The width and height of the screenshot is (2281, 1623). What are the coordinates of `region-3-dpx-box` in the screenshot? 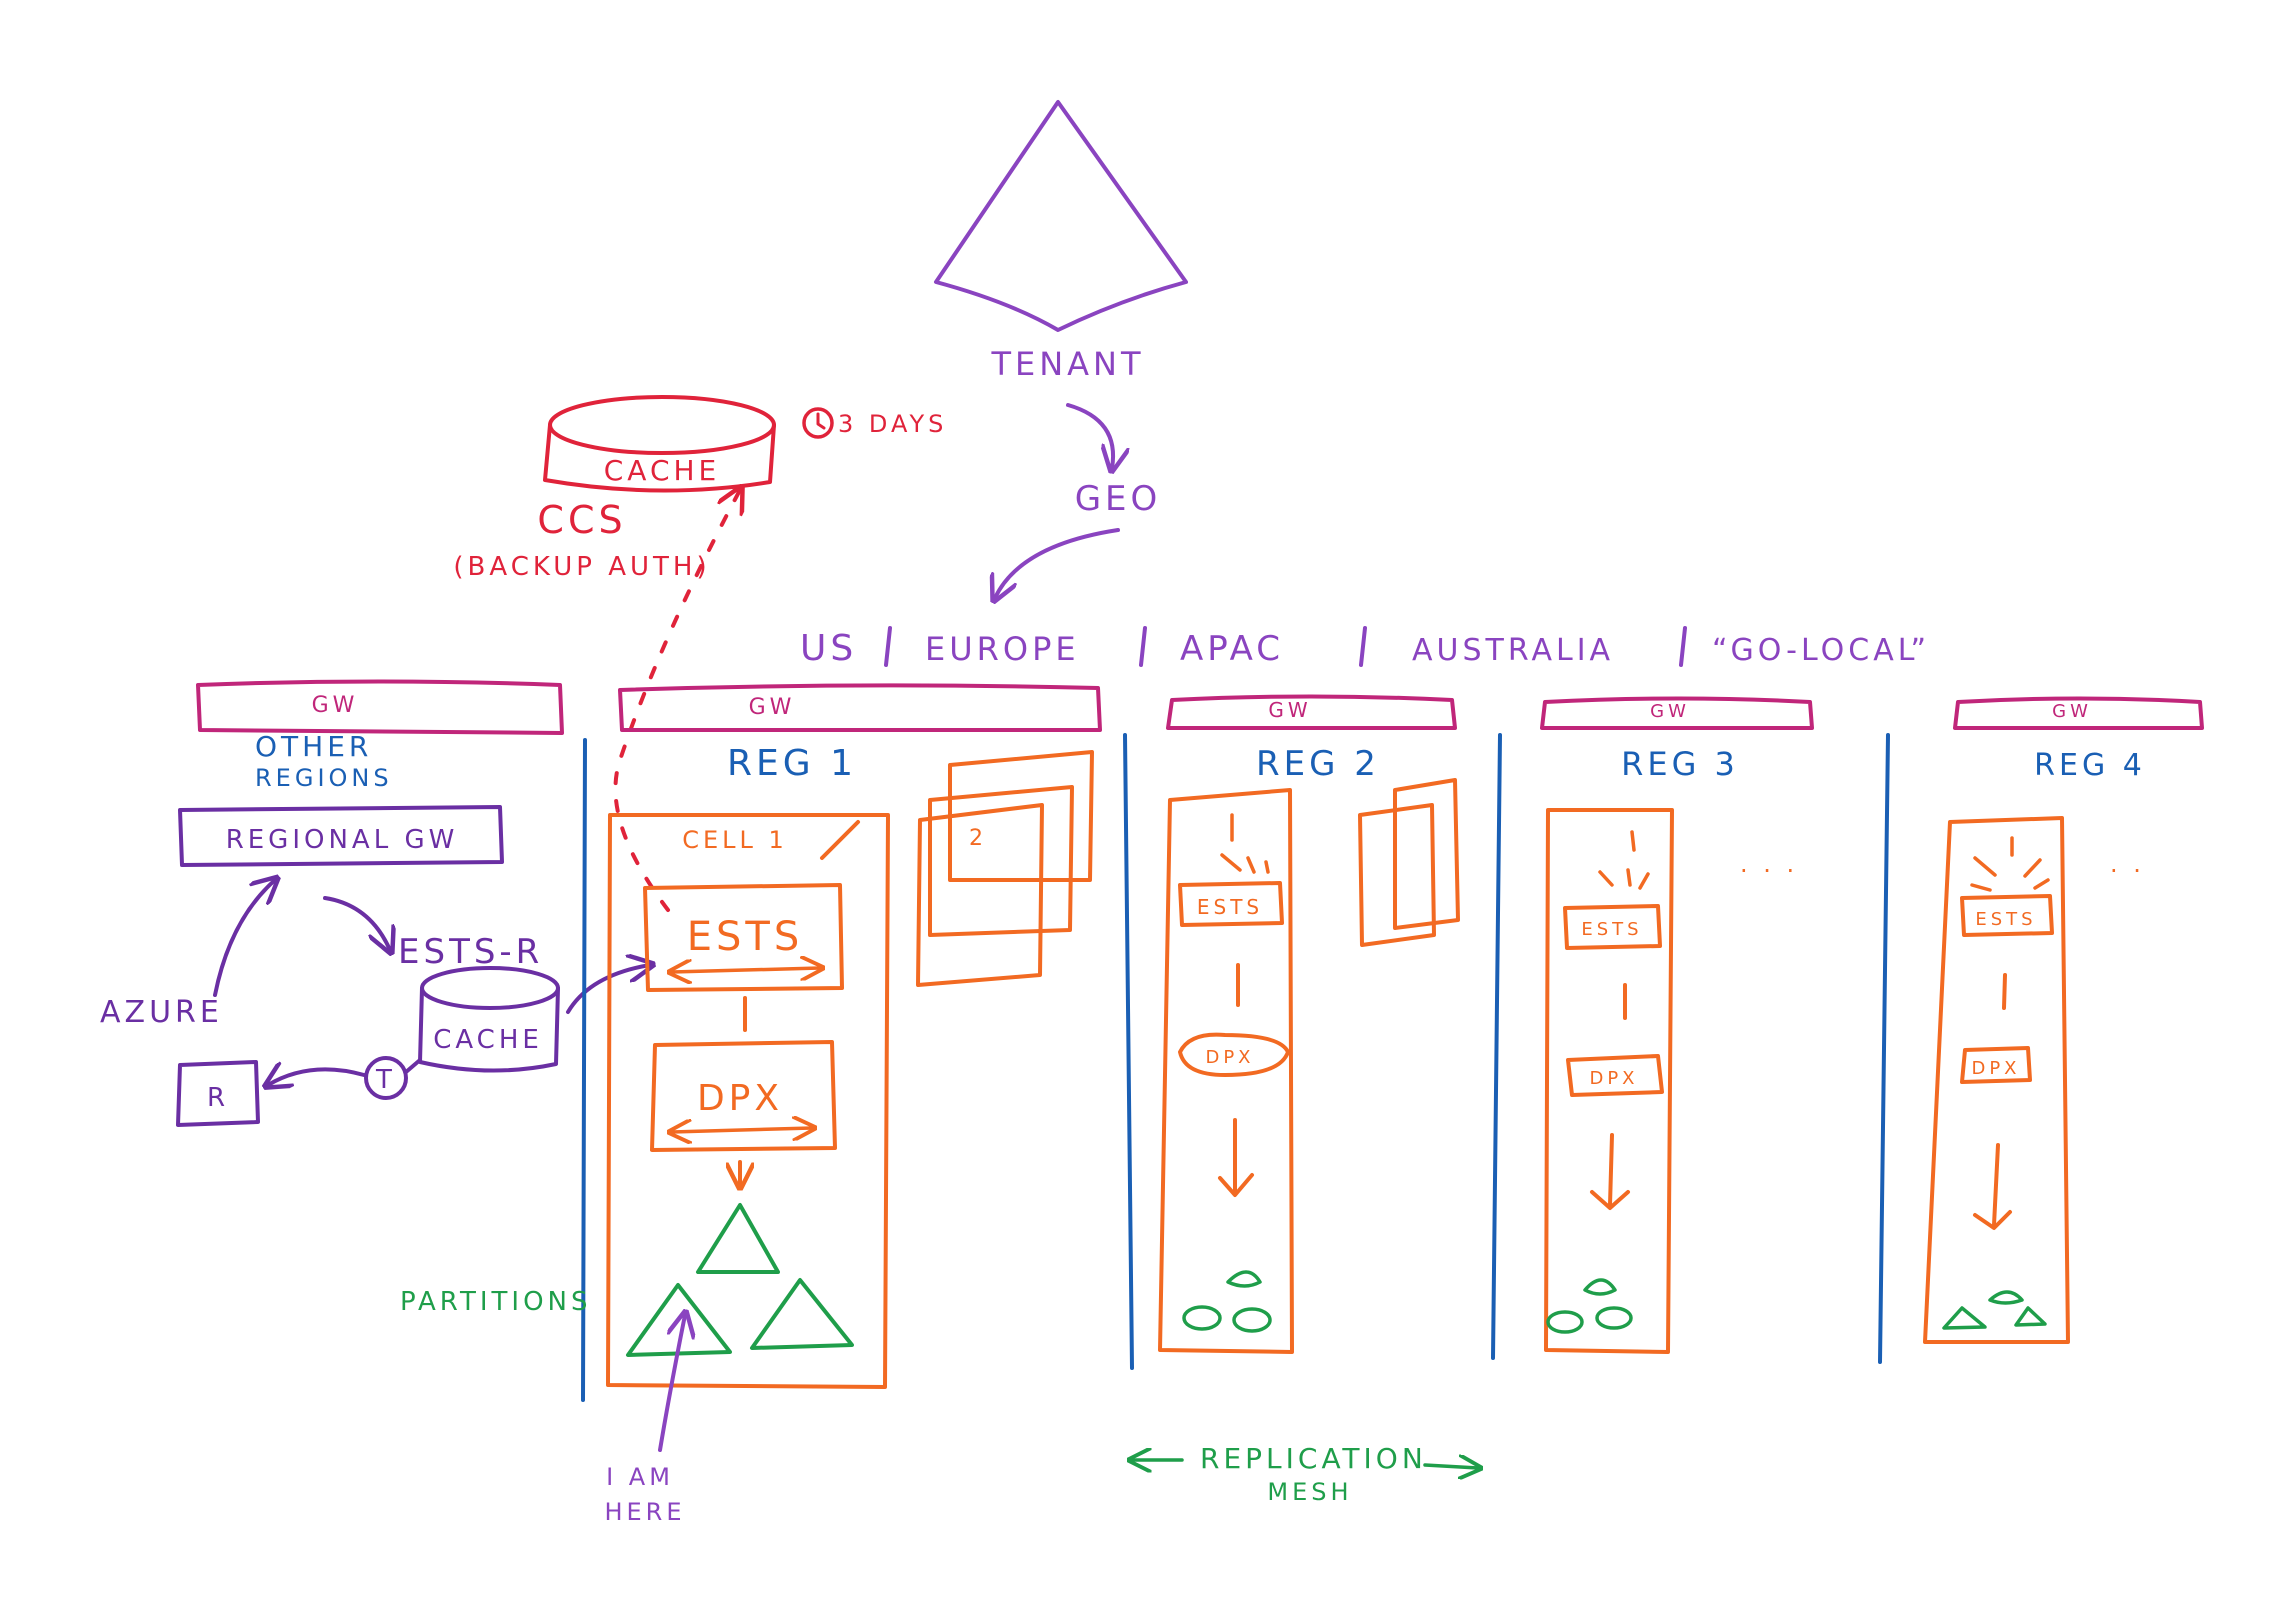 It's located at (1615, 1075).